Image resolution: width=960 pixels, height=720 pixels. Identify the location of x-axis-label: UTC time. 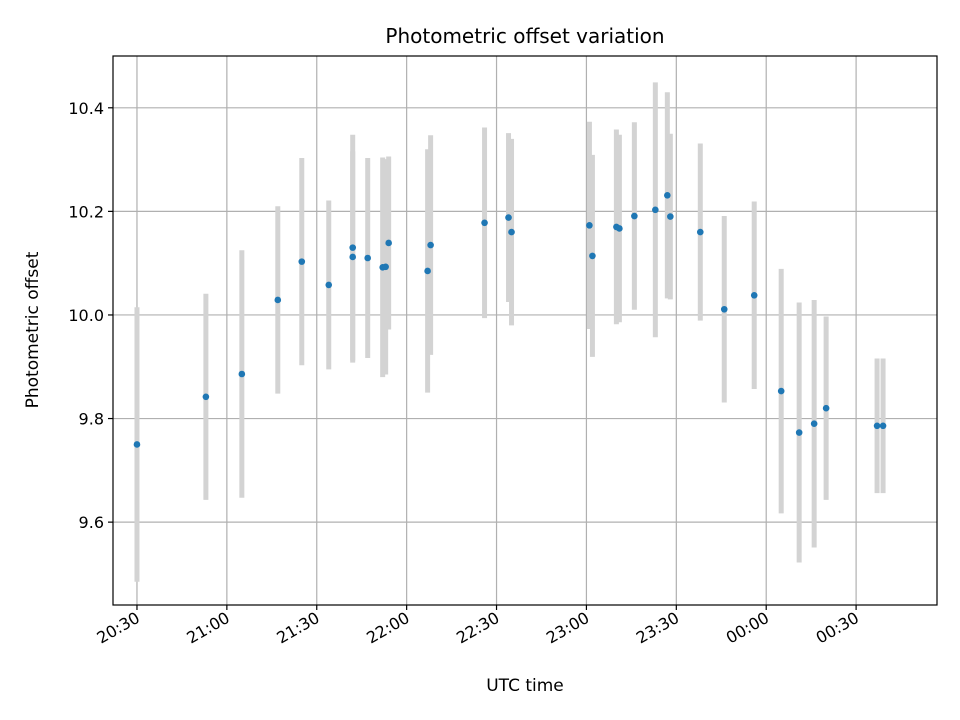
(525, 686).